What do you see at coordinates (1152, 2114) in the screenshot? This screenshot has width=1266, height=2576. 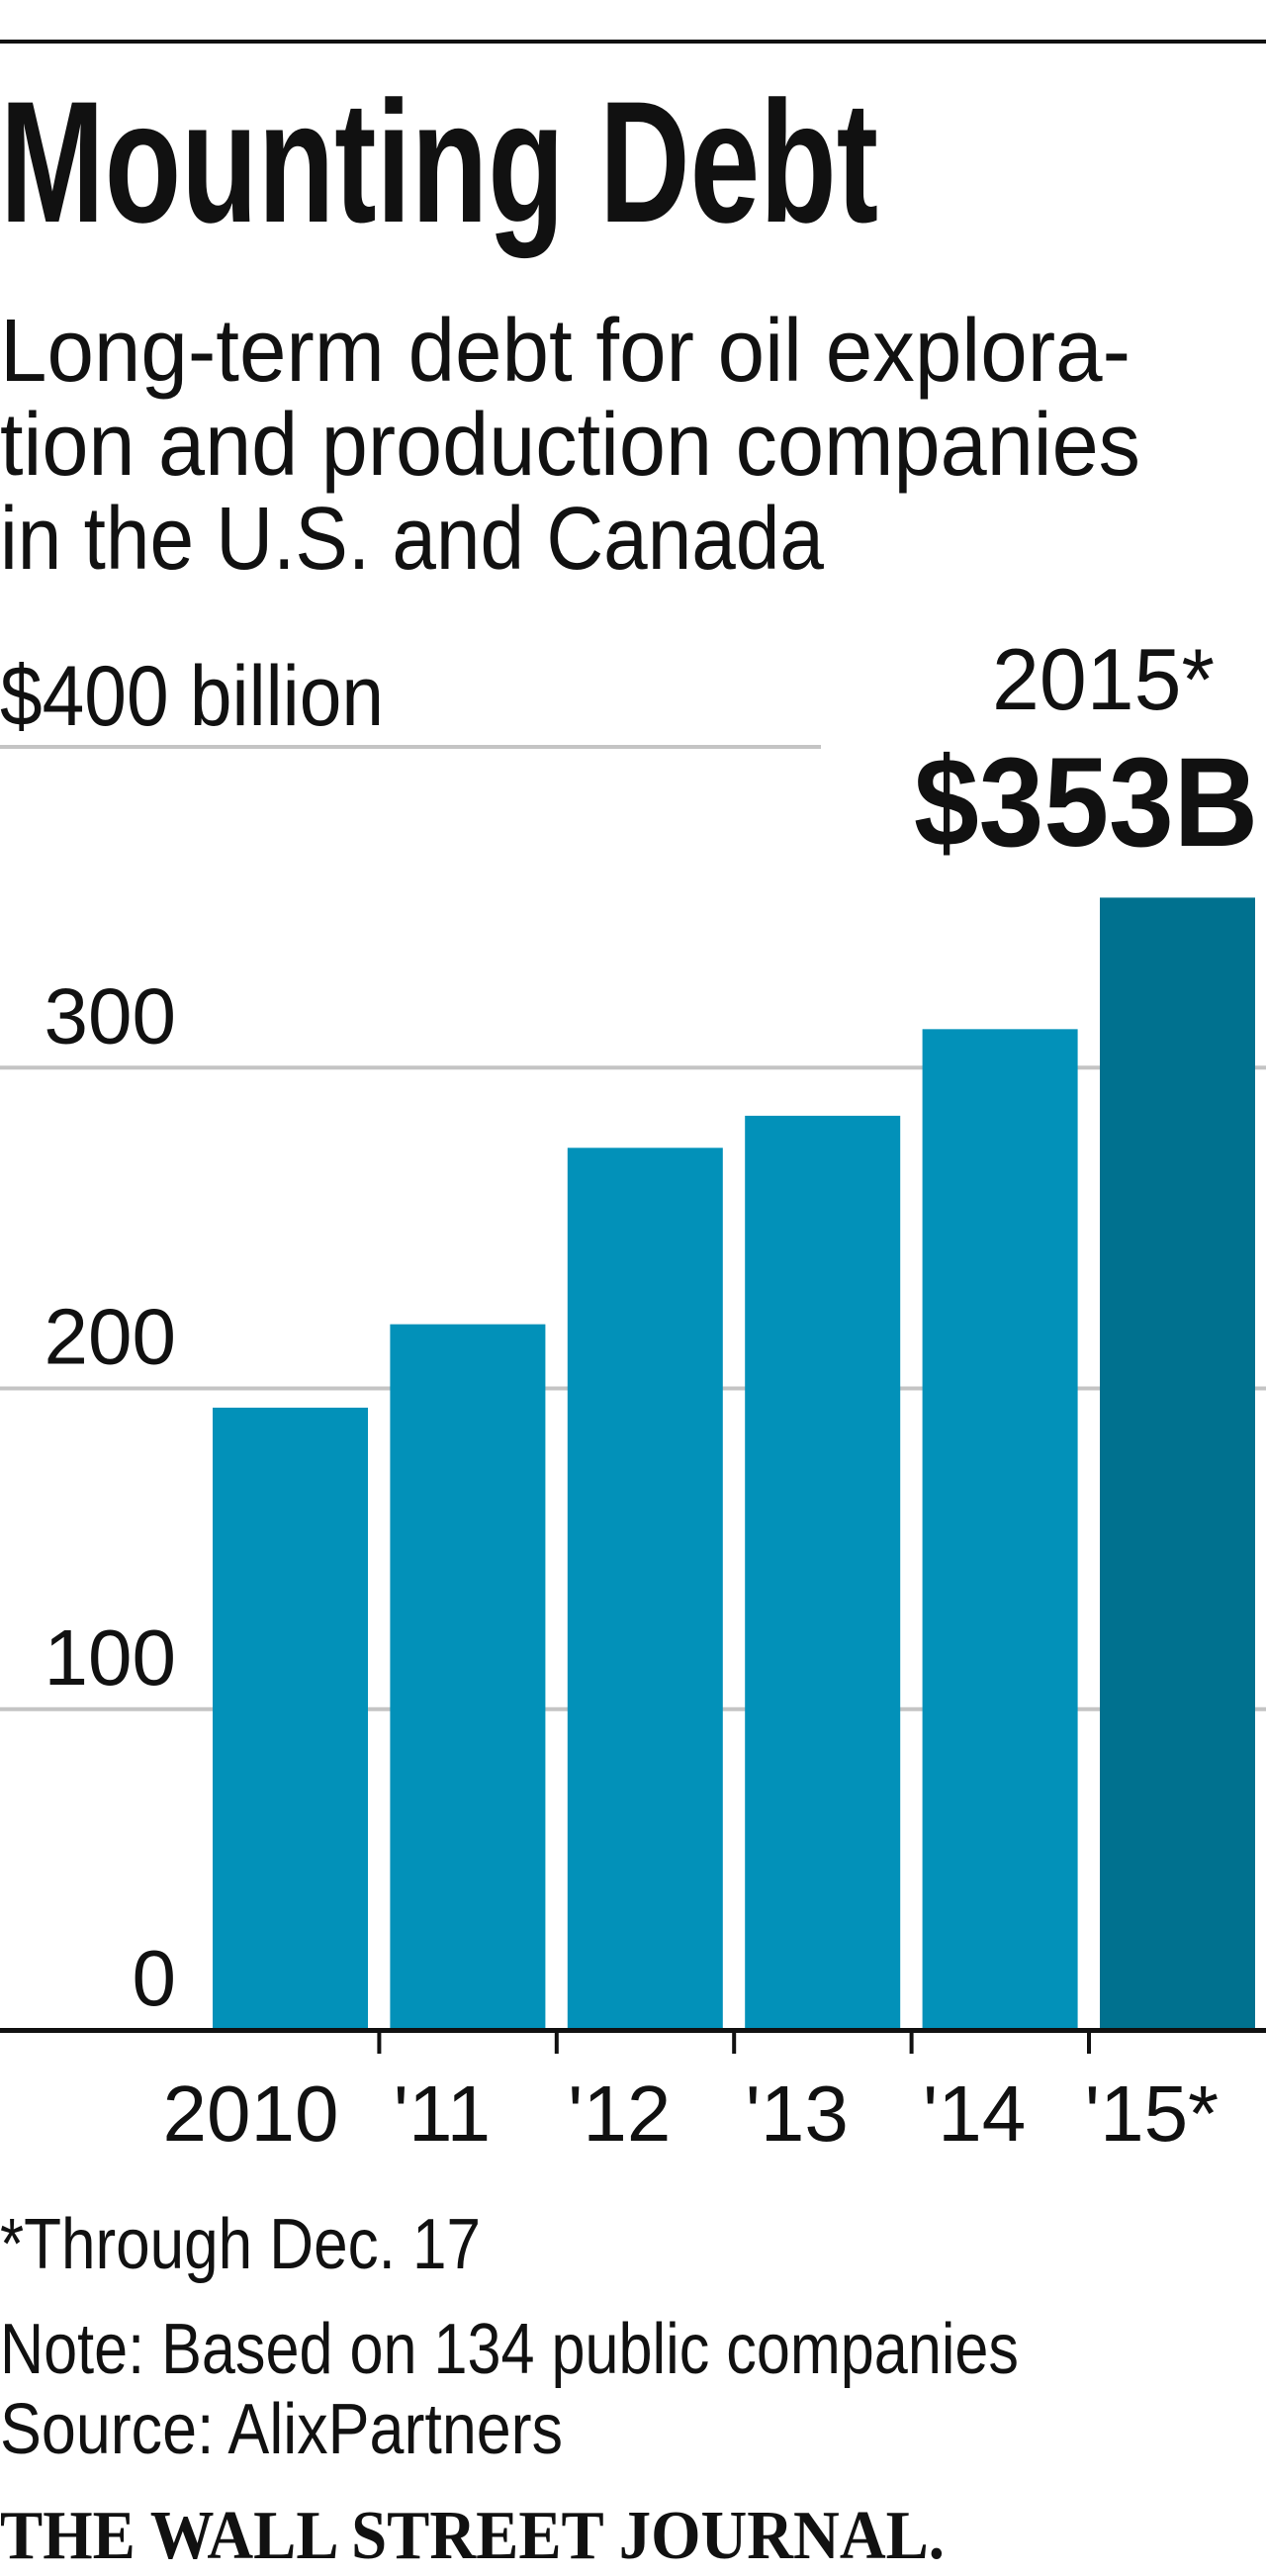 I see `x-tick-label: '15*` at bounding box center [1152, 2114].